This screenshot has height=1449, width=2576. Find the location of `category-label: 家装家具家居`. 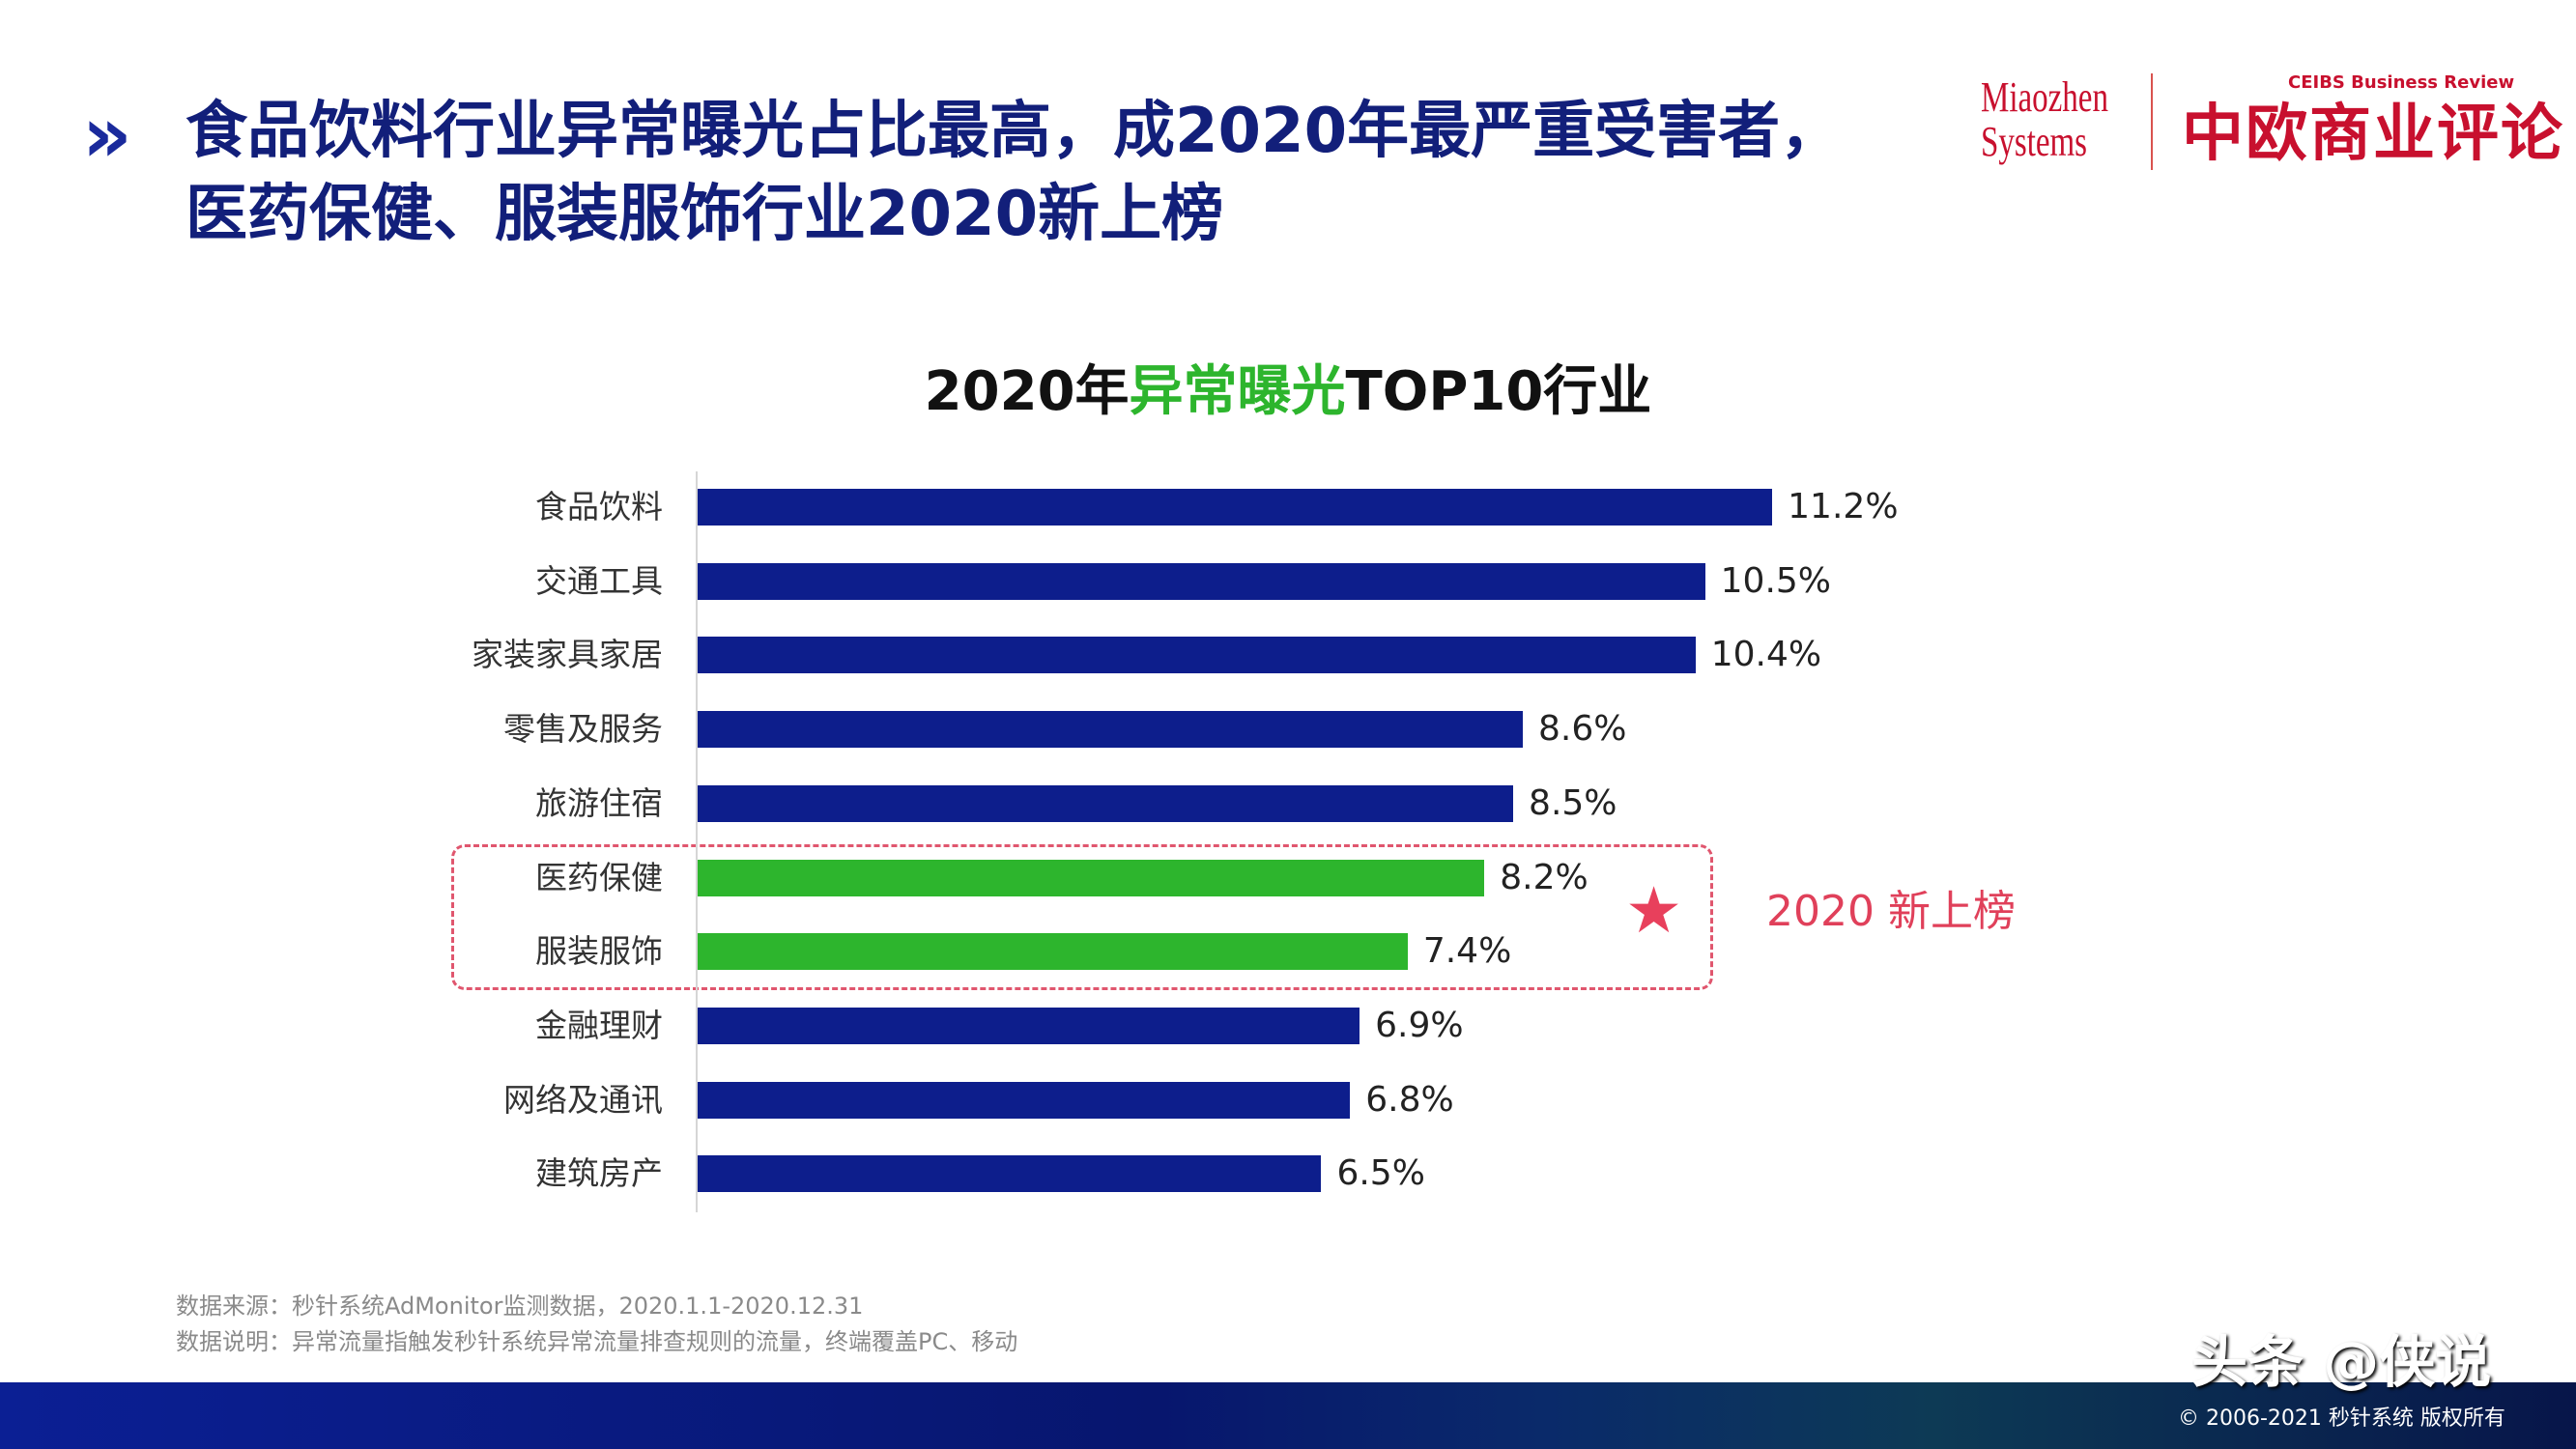

category-label: 家装家具家居 is located at coordinates (568, 655).